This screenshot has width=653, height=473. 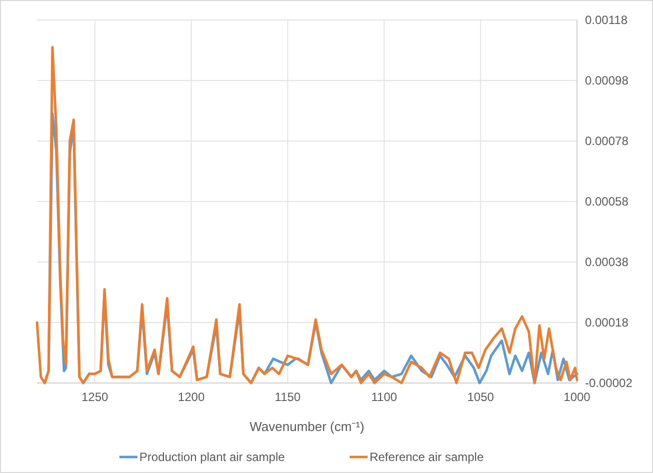 What do you see at coordinates (480, 397) in the screenshot?
I see `x-tick-label: 1050` at bounding box center [480, 397].